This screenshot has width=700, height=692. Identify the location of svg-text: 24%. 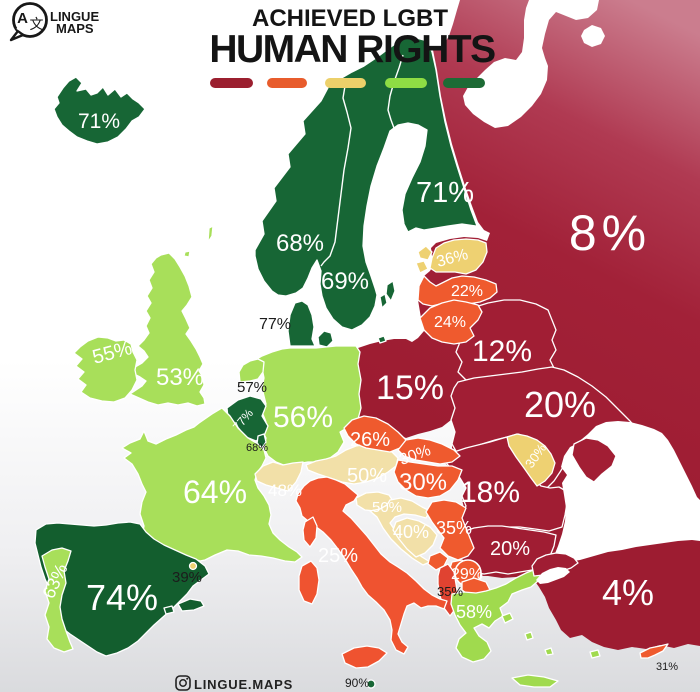
(450, 322).